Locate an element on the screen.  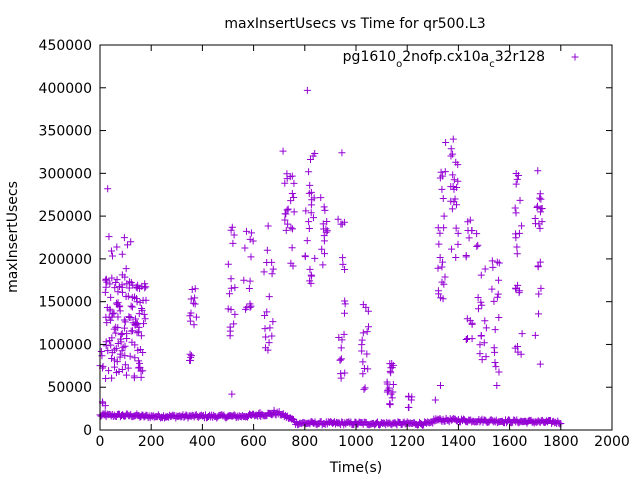
y-tick-label: 100000 is located at coordinates (65, 345).